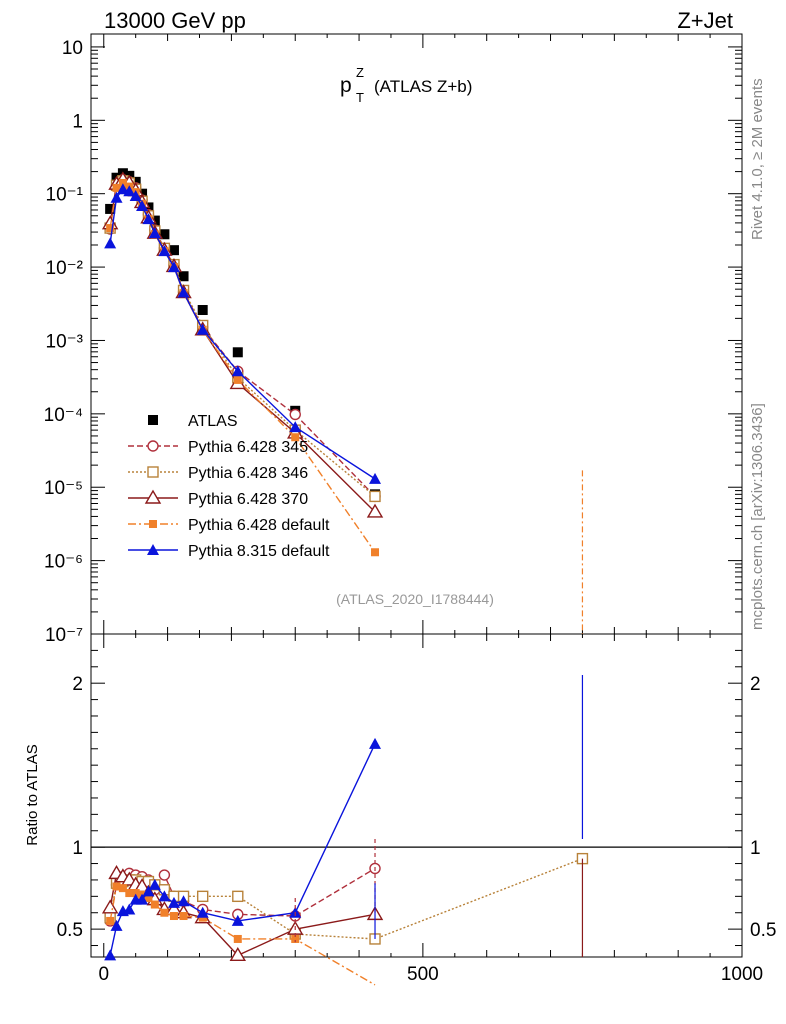 The image size is (786, 1024). I want to click on header-left: 13000 GeV pp, so click(175, 20).